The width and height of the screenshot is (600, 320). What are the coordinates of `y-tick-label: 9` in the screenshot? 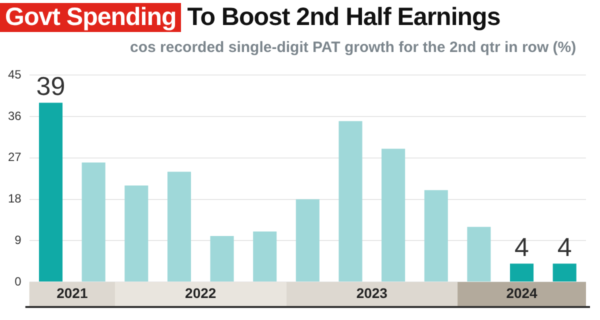 It's located at (18, 239).